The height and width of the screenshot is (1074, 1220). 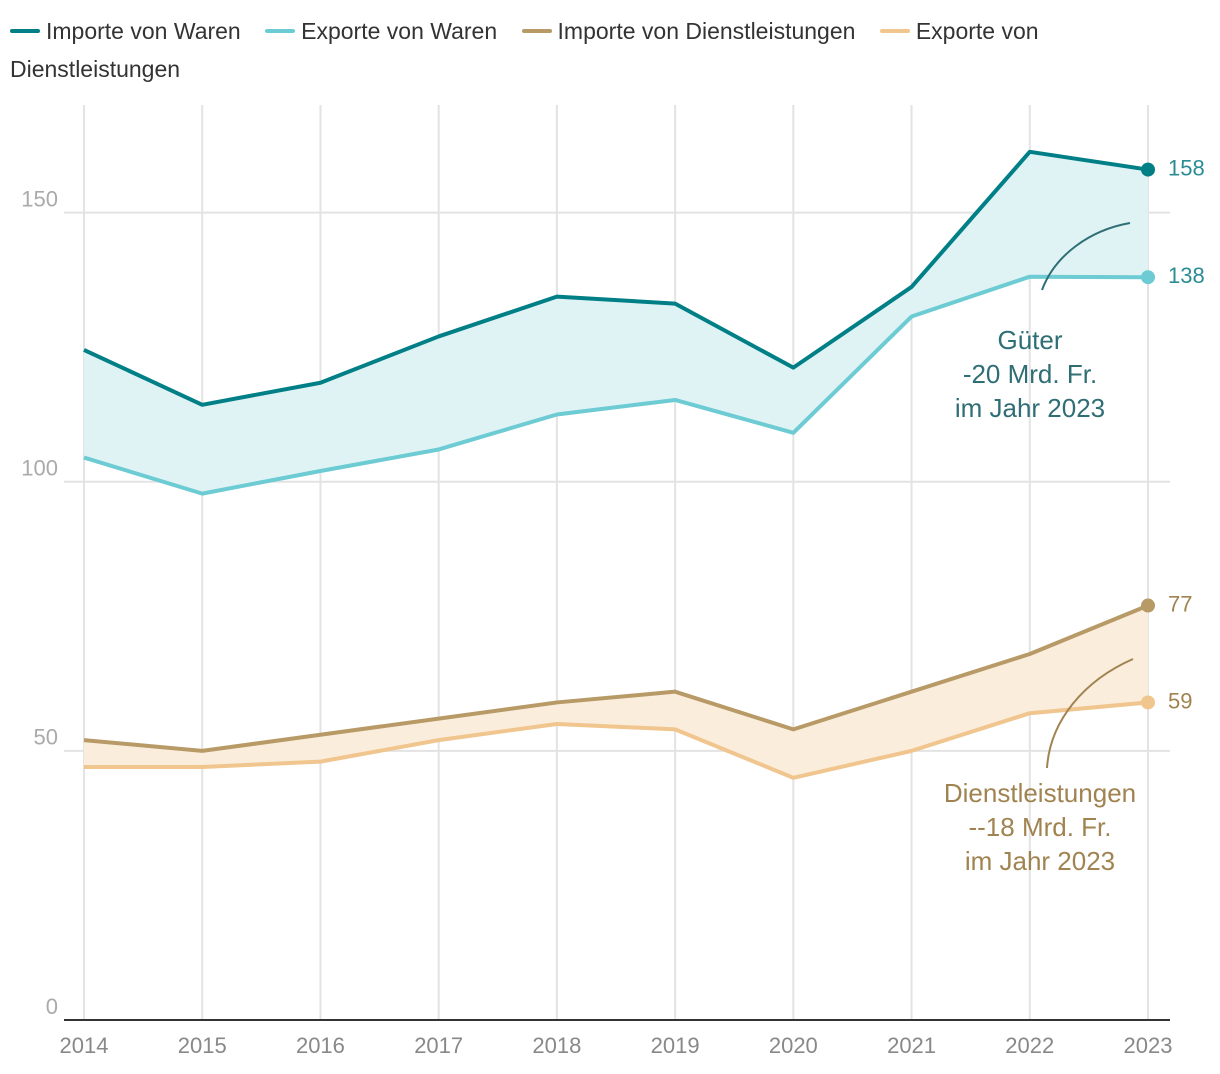 I want to click on x-tick-label: 2022, so click(x=1029, y=1045).